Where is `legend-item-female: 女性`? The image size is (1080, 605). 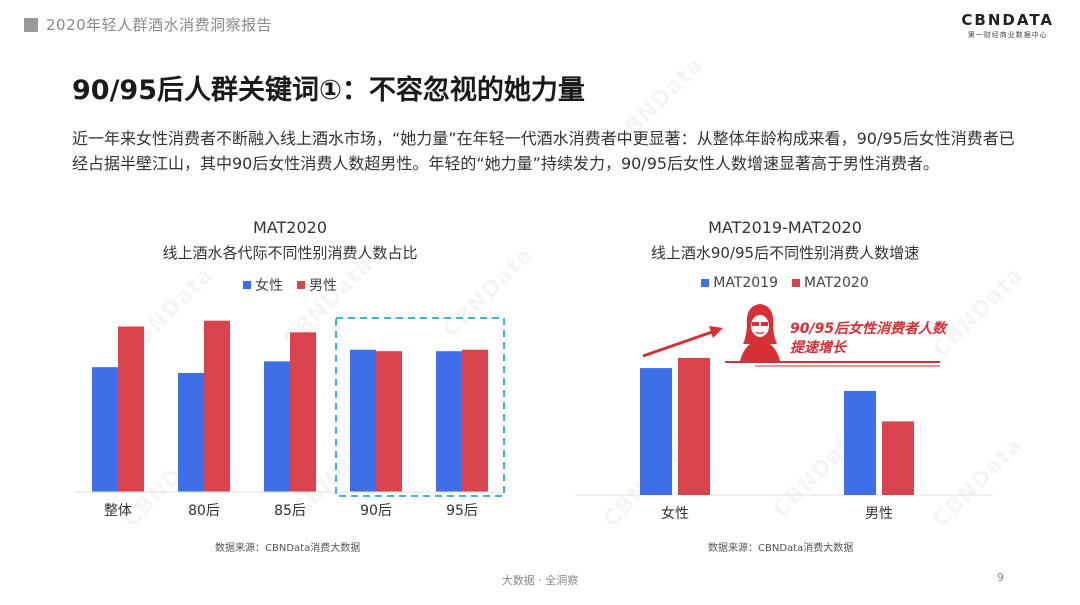
legend-item-female: 女性 is located at coordinates (263, 285).